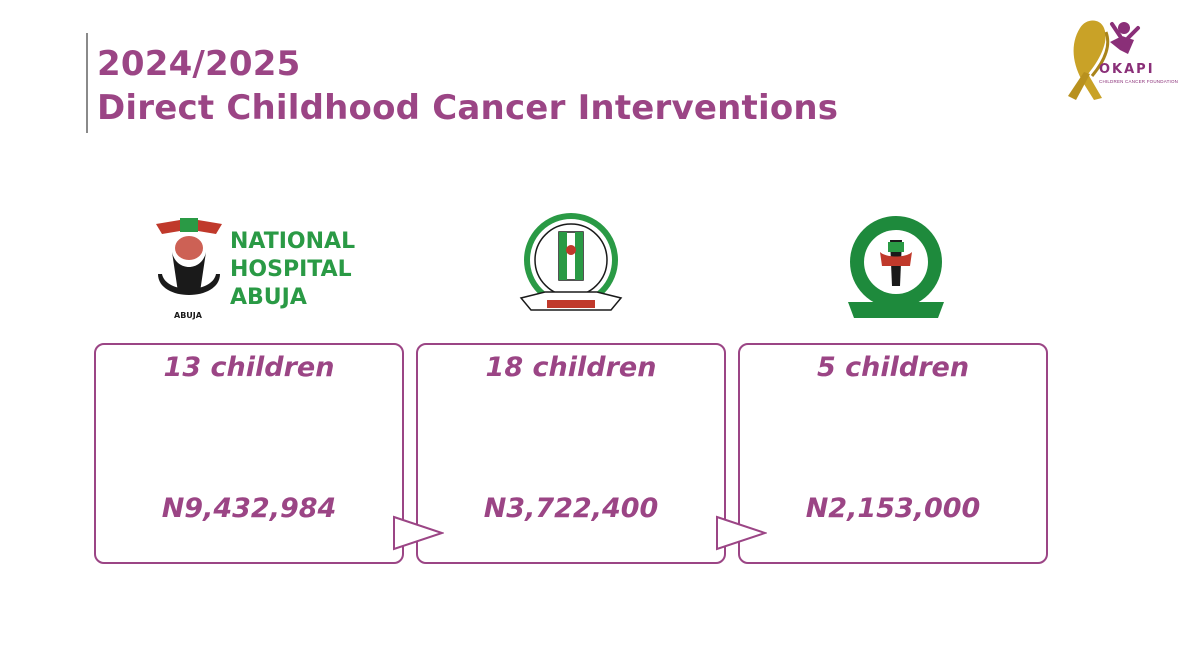 This screenshot has height=647, width=1200. I want to click on national-hospital-abuja-logo: ABUJA, so click(189, 269).